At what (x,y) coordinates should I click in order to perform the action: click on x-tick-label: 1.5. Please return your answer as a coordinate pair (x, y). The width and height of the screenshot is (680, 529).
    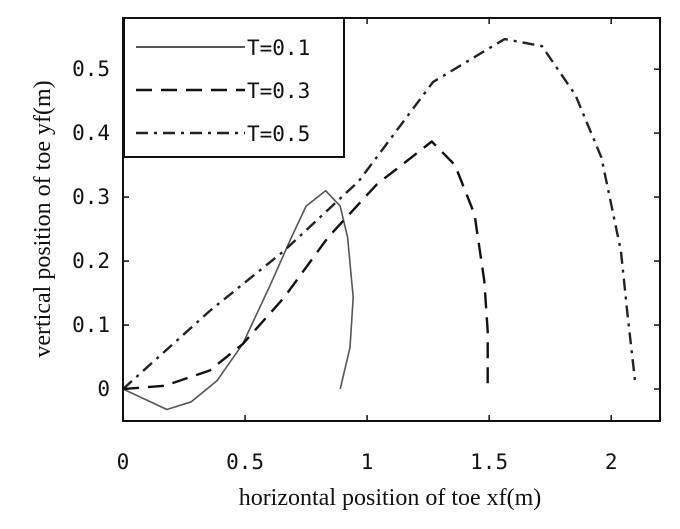
    Looking at the image, I should click on (489, 462).